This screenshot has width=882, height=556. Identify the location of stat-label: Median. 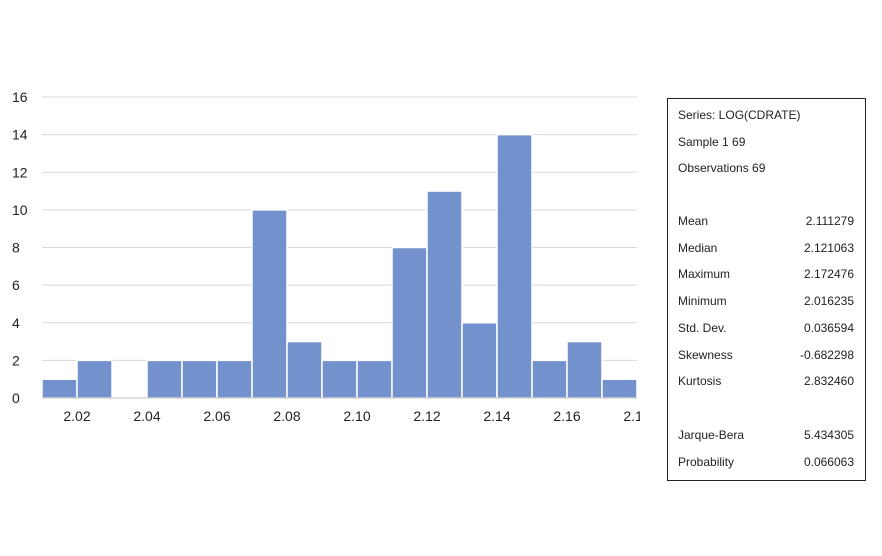
(698, 248).